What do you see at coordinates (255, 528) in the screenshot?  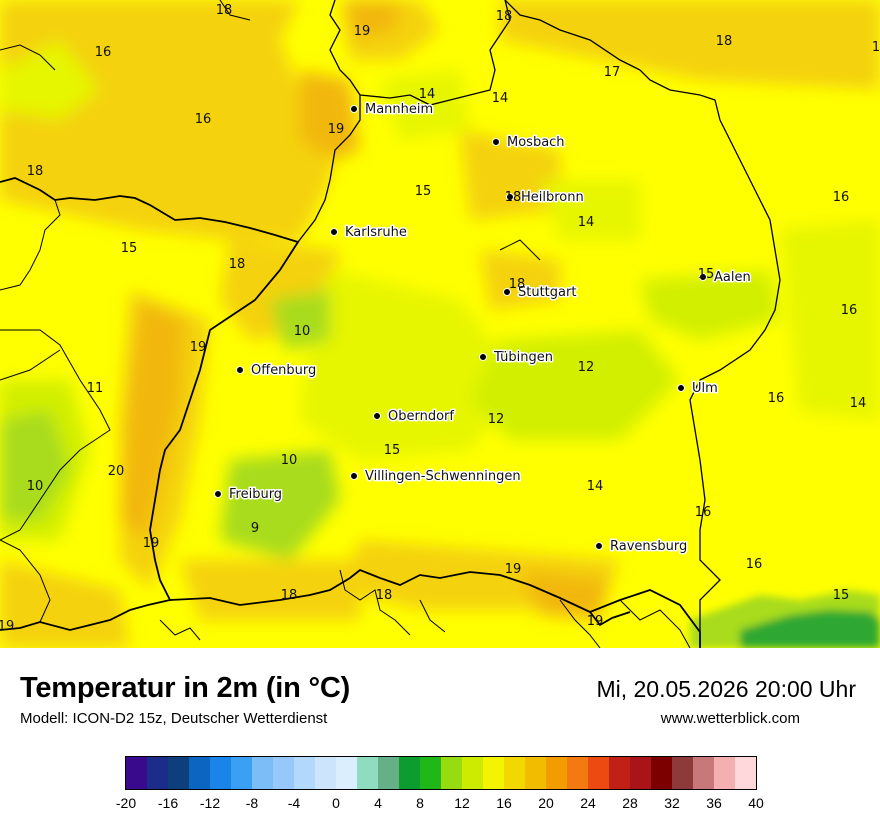 I see `temperature-value: 9` at bounding box center [255, 528].